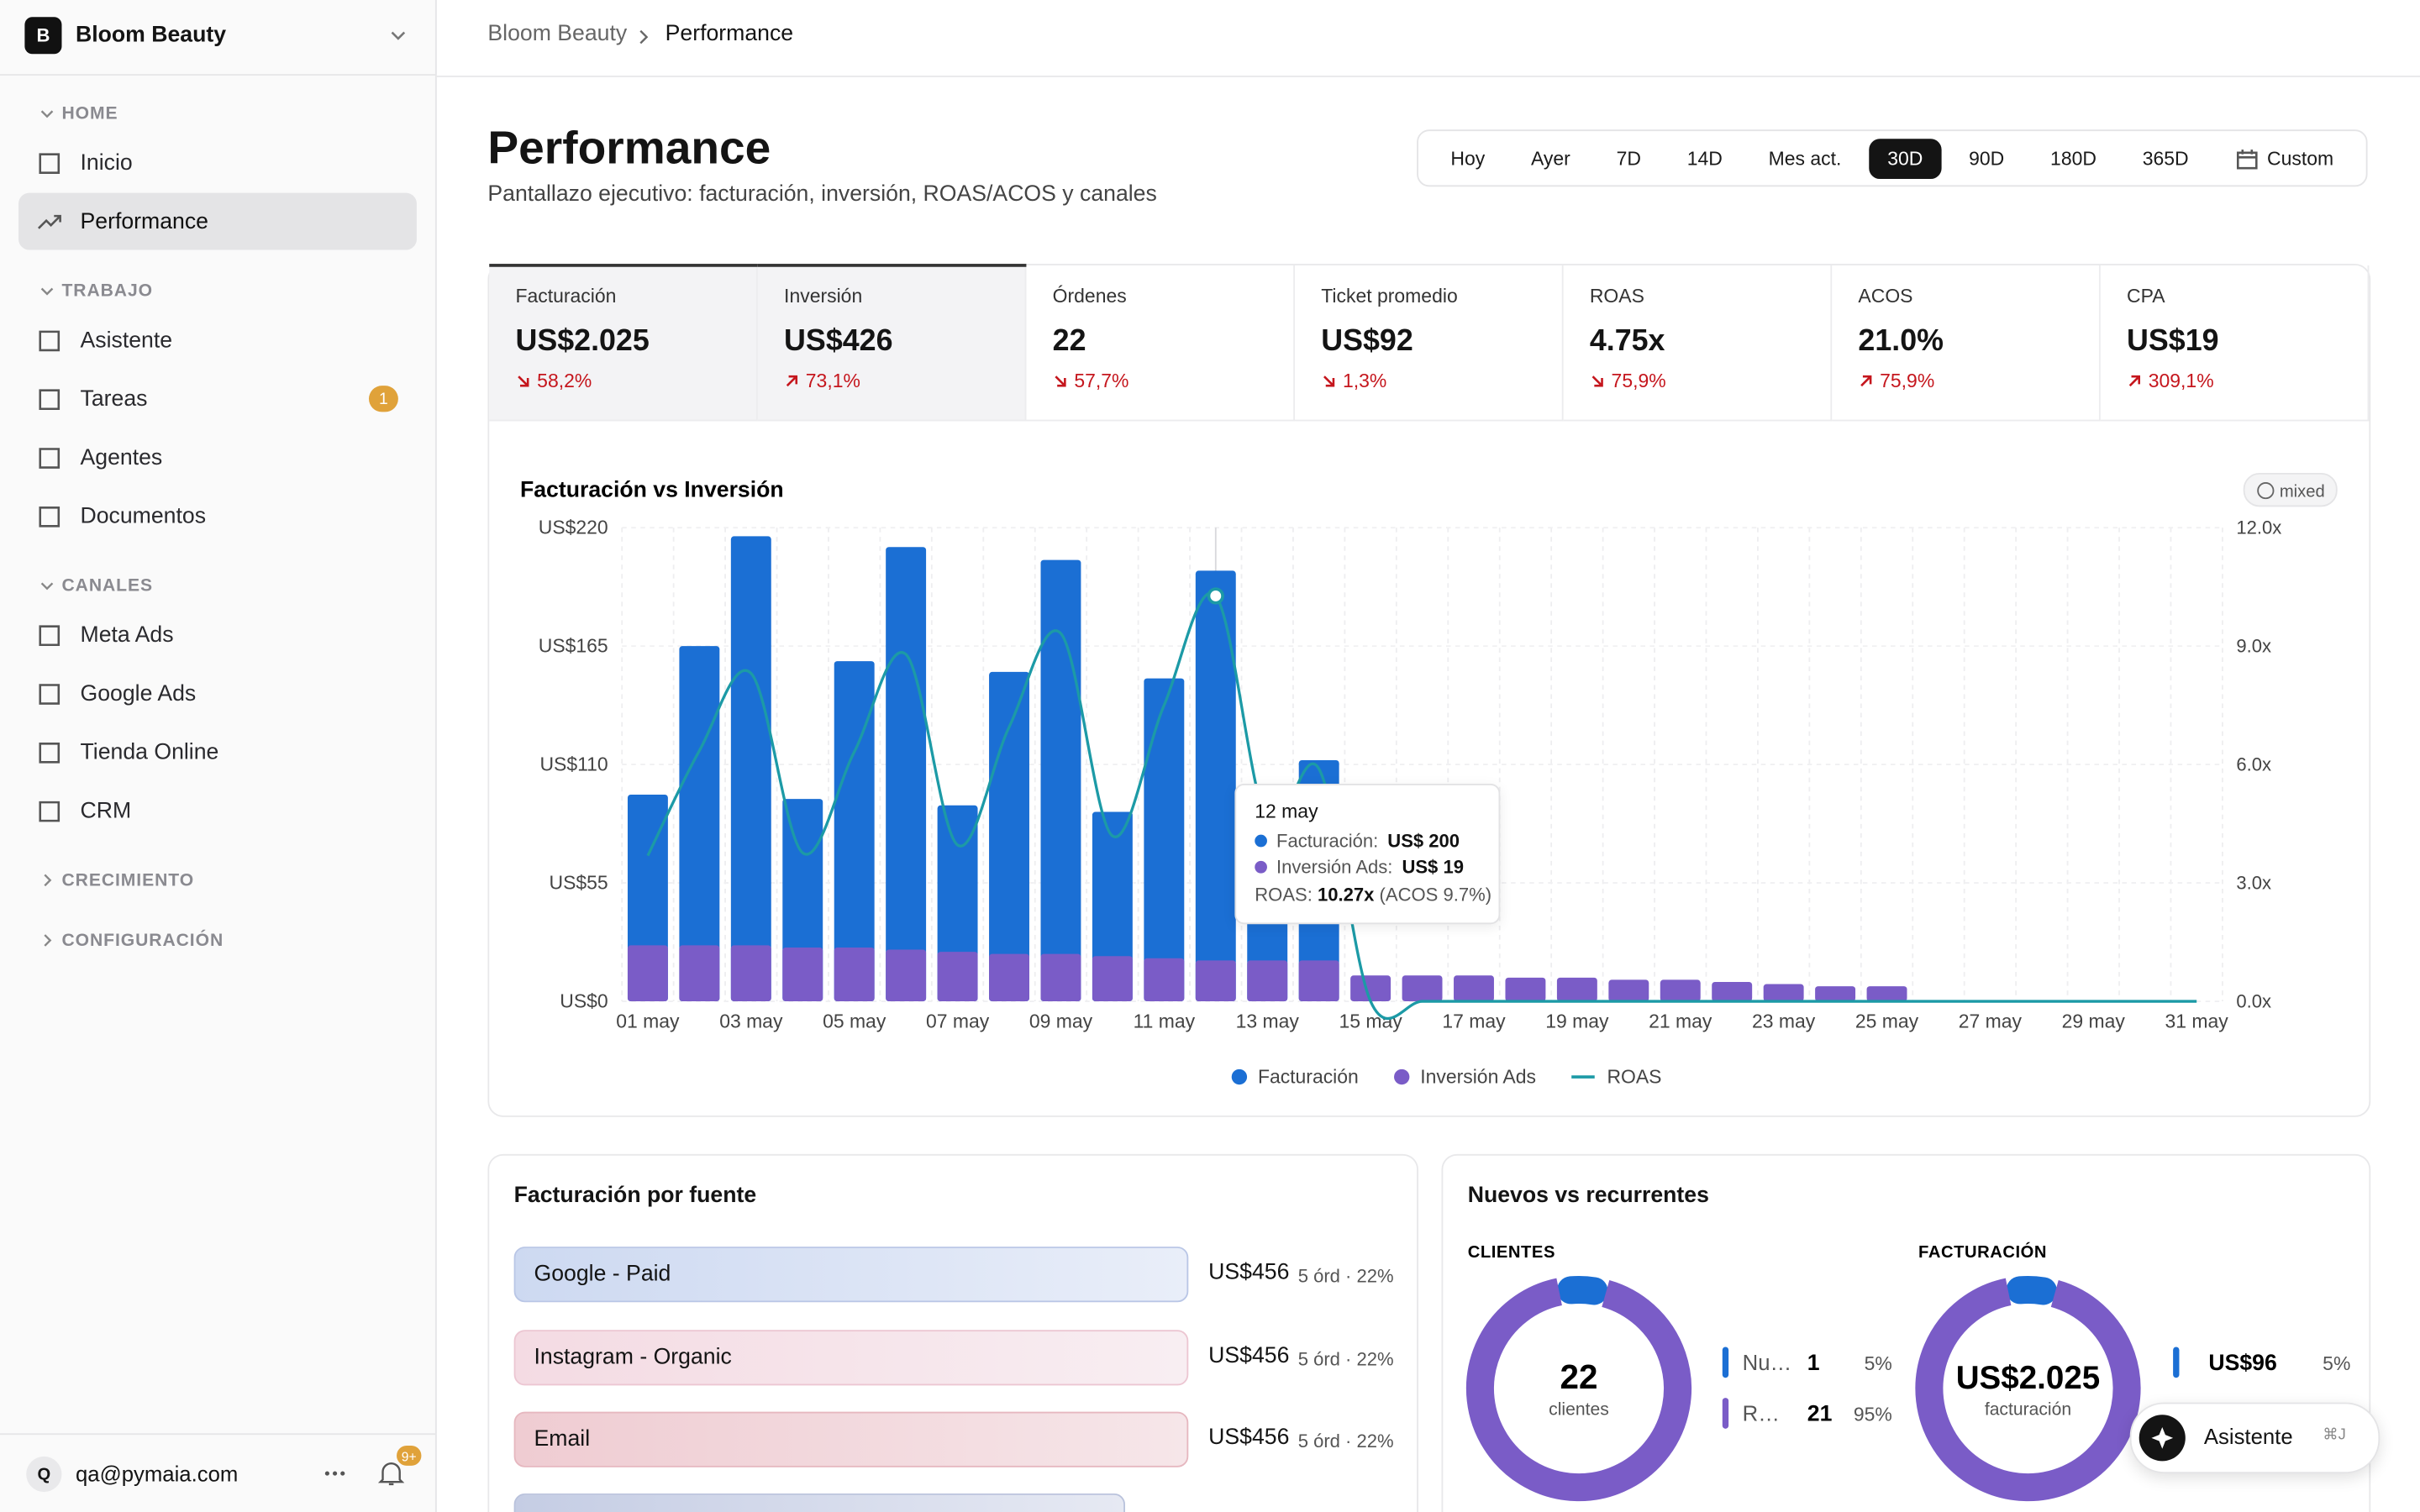  Describe the element at coordinates (2173, 341) in the screenshot. I see `kpi-value: US$19` at that location.